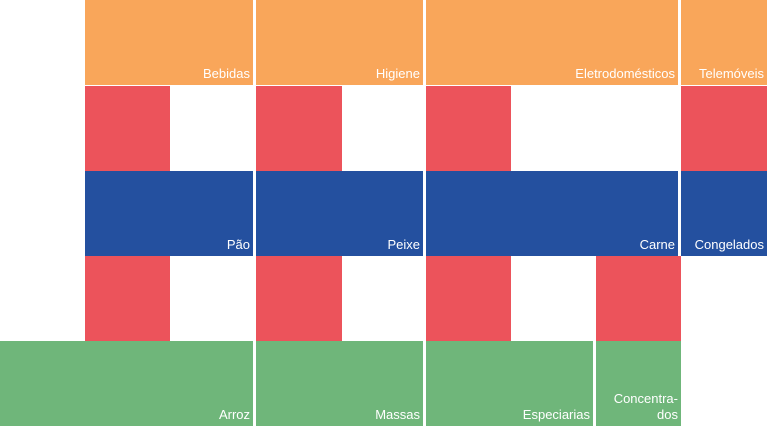  Describe the element at coordinates (397, 414) in the screenshot. I see `tile-label: Massas` at that location.